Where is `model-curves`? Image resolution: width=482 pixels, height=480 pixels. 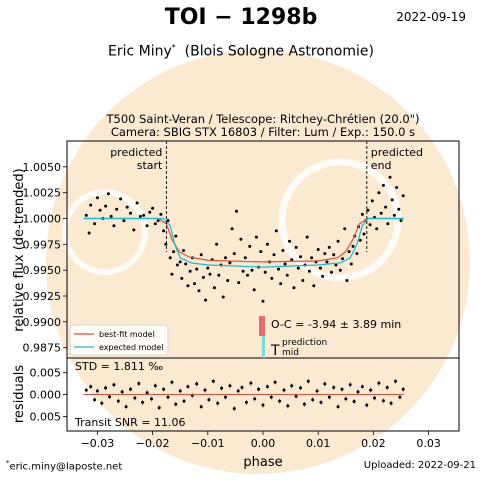 model-curves is located at coordinates (243, 242).